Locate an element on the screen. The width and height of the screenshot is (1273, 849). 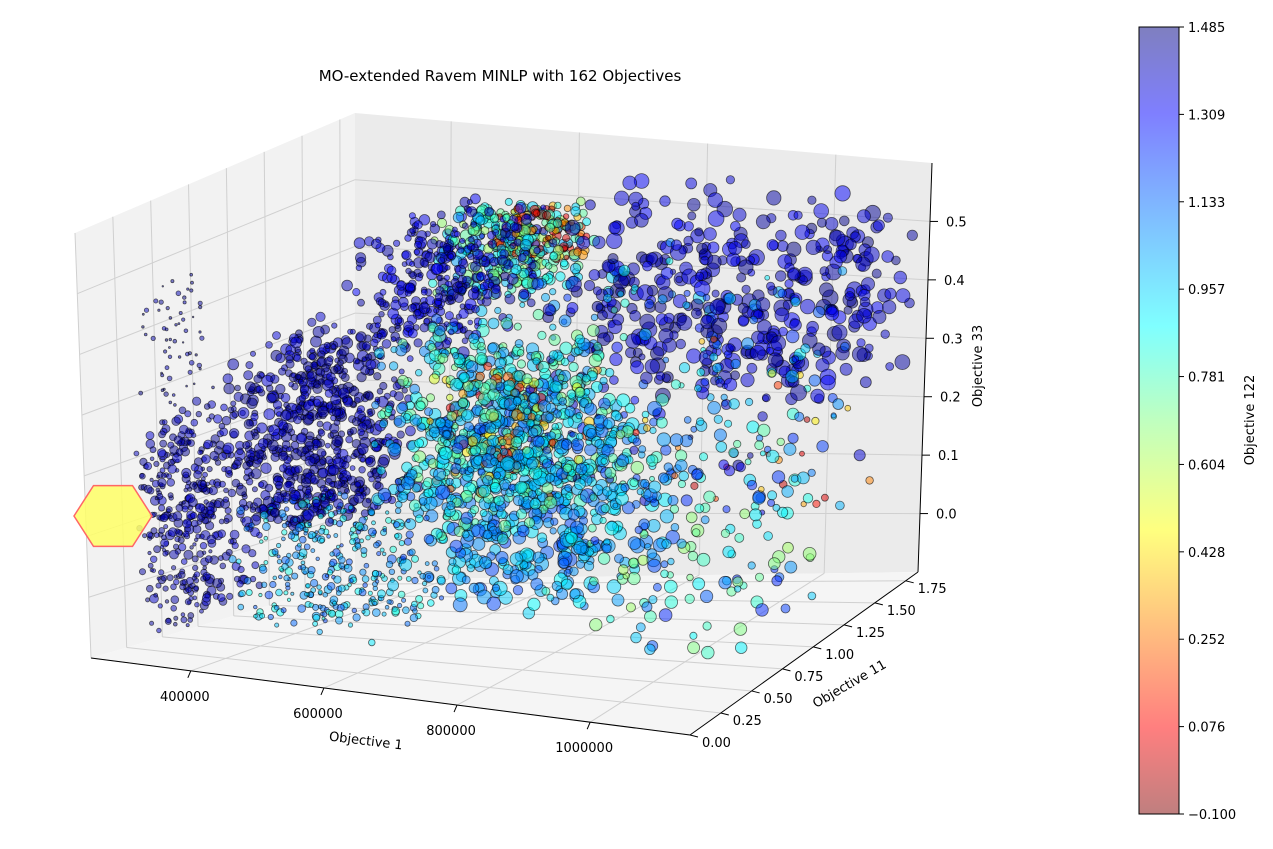
x-tick-label: 800000 is located at coordinates (451, 731).